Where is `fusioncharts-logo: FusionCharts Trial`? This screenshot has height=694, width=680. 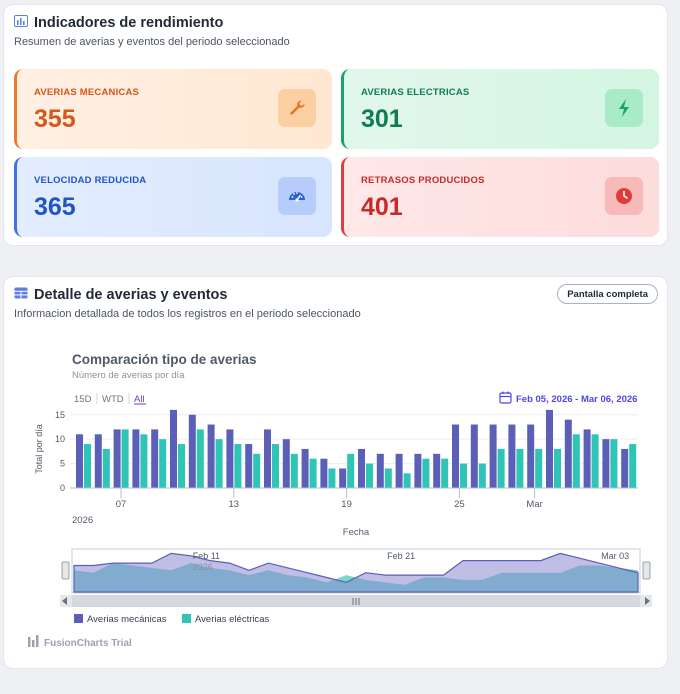
fusioncharts-logo: FusionCharts Trial is located at coordinates (80, 642).